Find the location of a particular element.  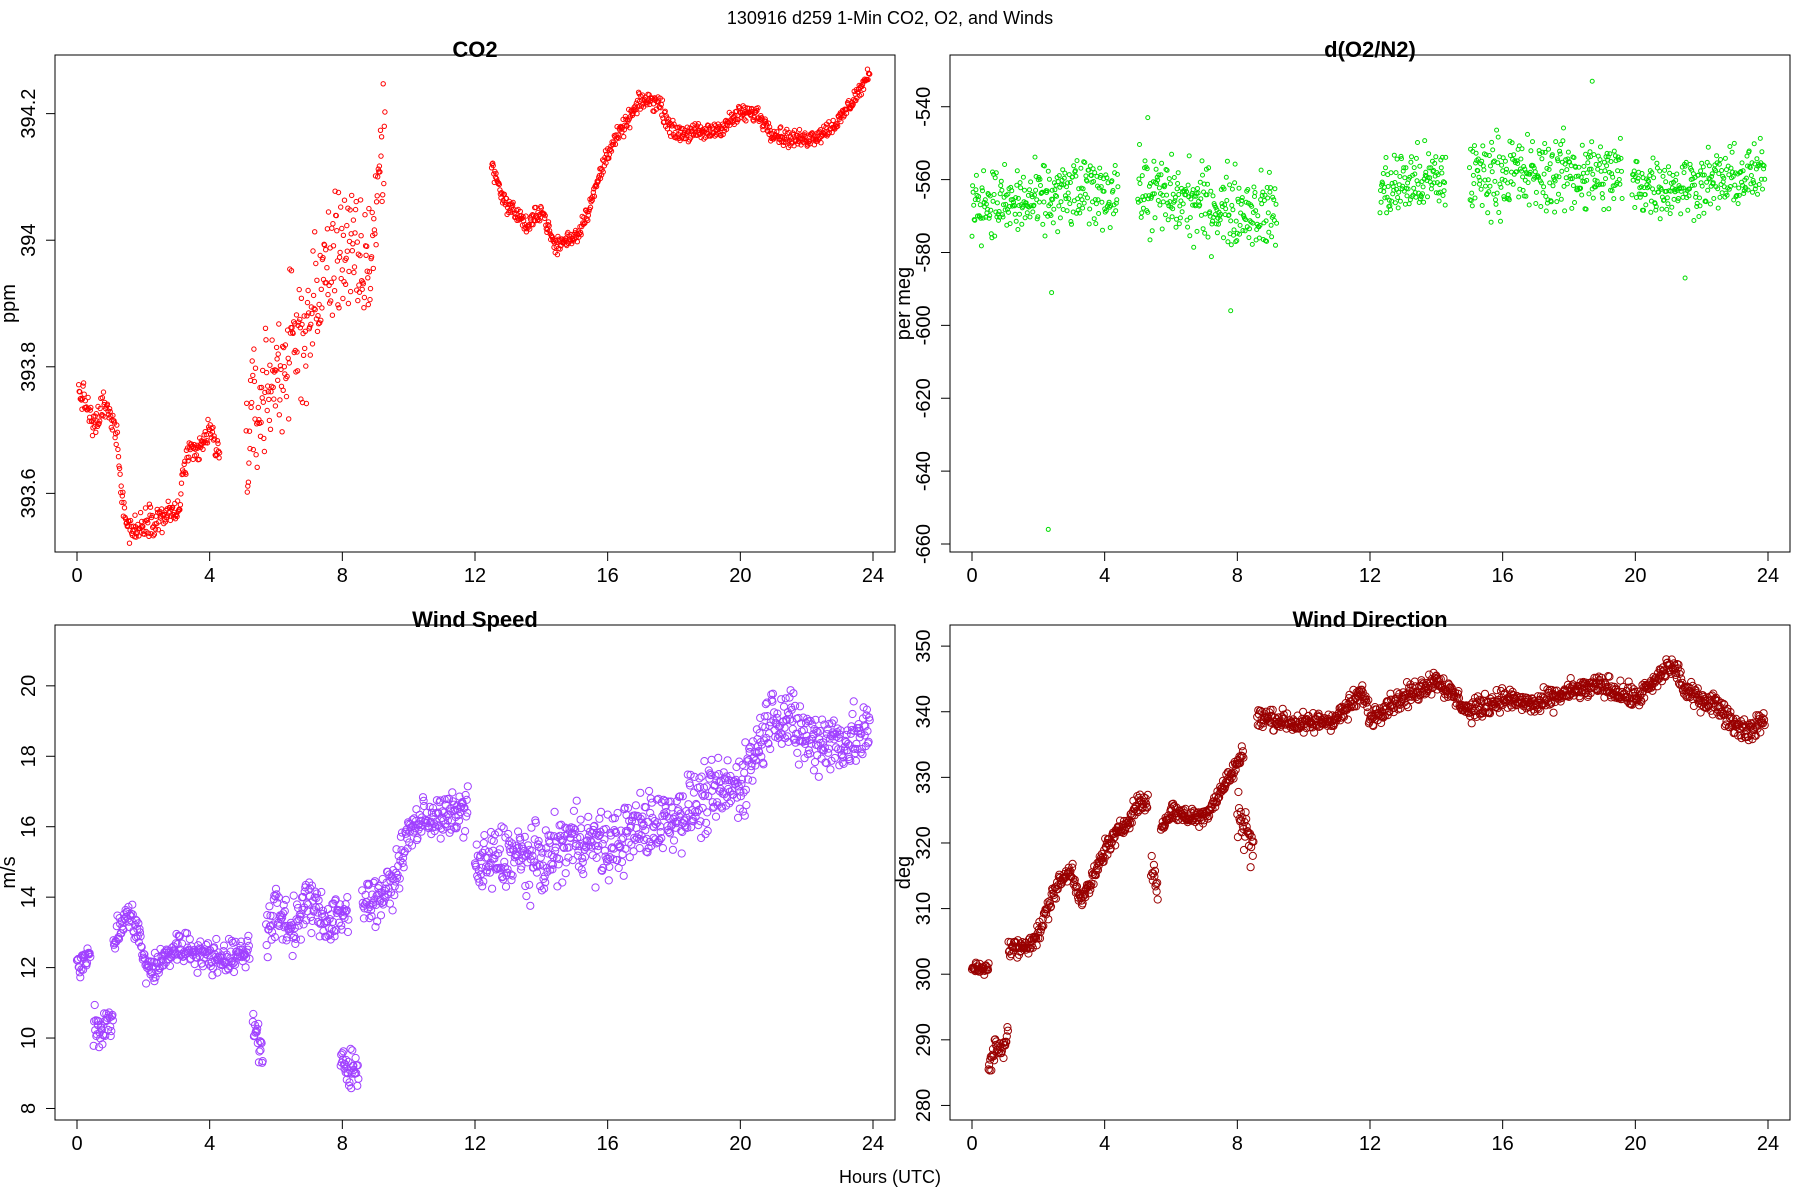

wind-speed-y-tick-label: 12 is located at coordinates (29, 967).